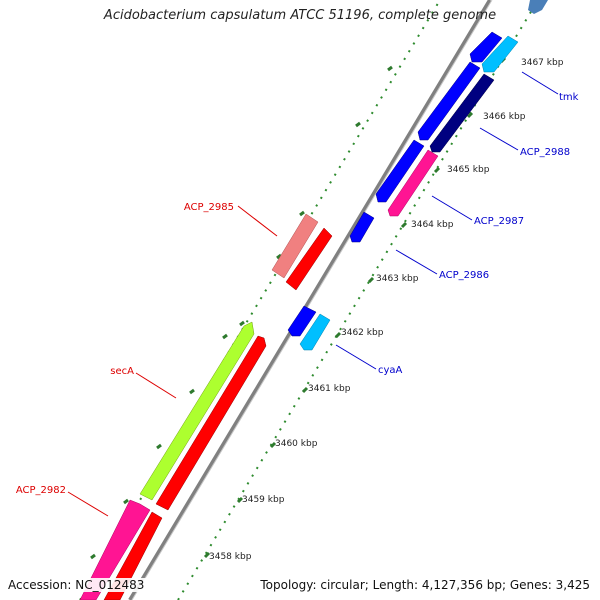 The image size is (600, 600). I want to click on ruler-tick-label: 3461 kbp, so click(329, 389).